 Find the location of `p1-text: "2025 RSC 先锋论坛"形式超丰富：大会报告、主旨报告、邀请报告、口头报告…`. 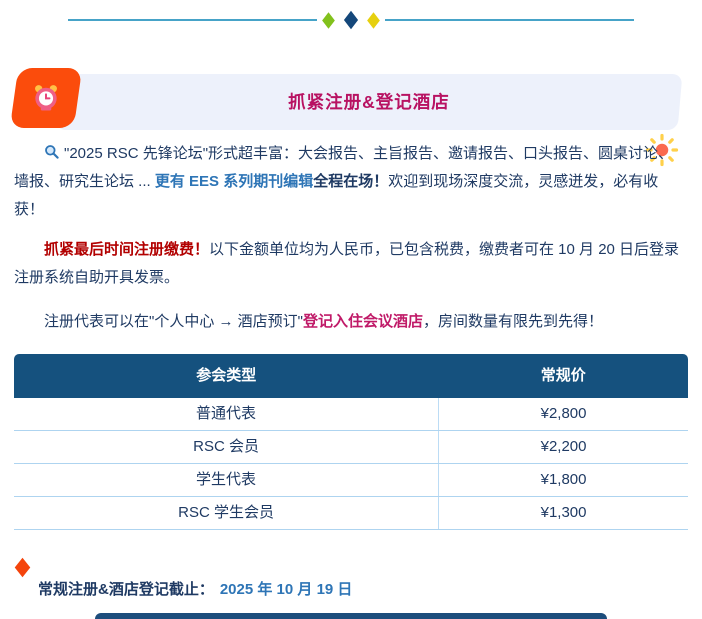

p1-text: "2025 RSC 先锋论坛"形式超丰富：大会报告、主旨报告、邀请报告、口头报告… is located at coordinates (344, 167).